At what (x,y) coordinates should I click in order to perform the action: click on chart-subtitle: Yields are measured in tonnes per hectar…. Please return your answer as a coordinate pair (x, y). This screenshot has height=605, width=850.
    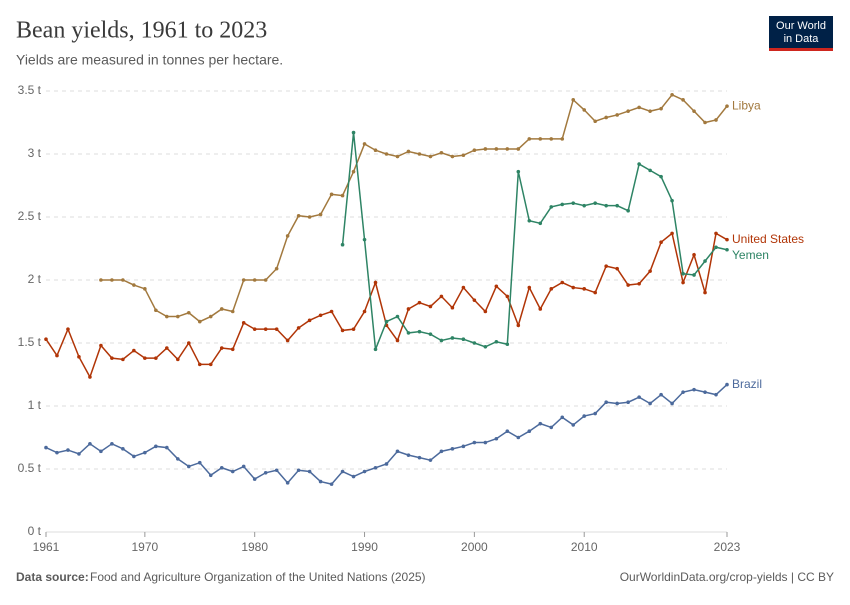
    Looking at the image, I should click on (149, 60).